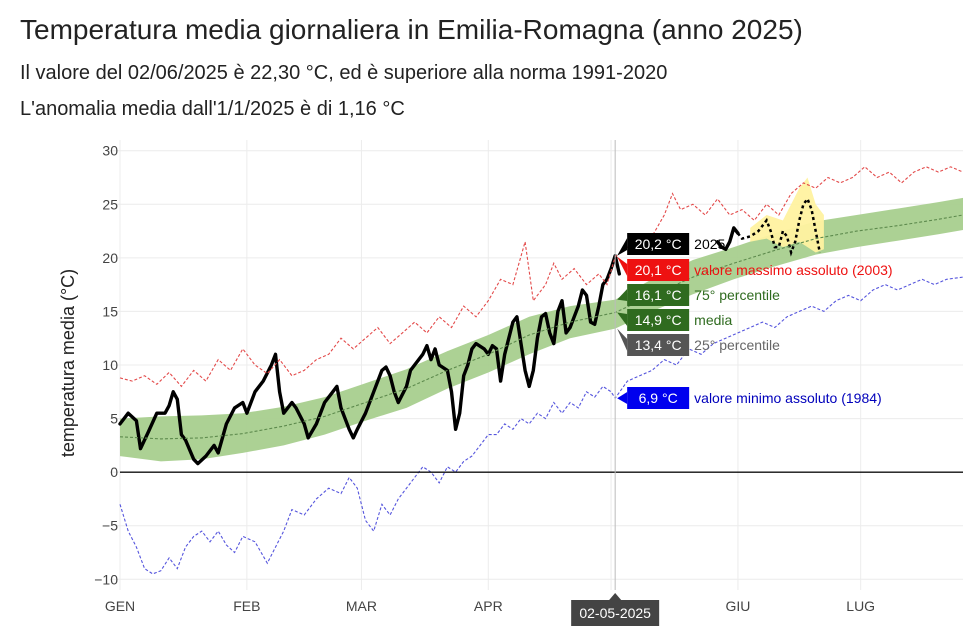 The height and width of the screenshot is (635, 965). Describe the element at coordinates (737, 295) in the screenshot. I see `hover-series-name: 75° percentile` at that location.